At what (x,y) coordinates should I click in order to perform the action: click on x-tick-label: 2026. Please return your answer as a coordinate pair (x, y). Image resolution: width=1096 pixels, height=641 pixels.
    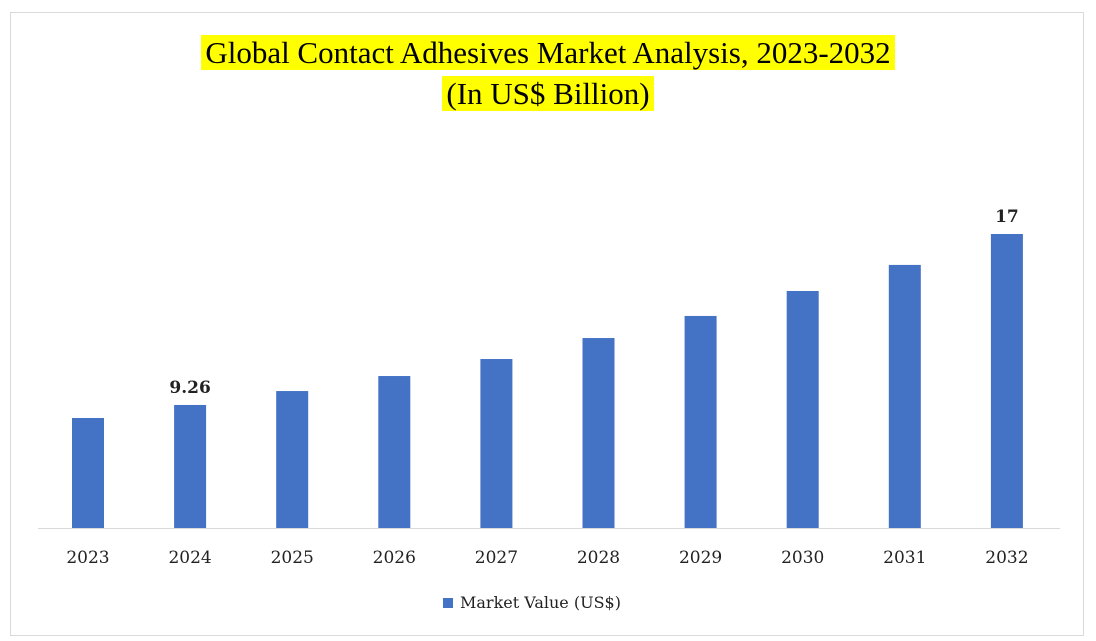
    Looking at the image, I should click on (394, 558).